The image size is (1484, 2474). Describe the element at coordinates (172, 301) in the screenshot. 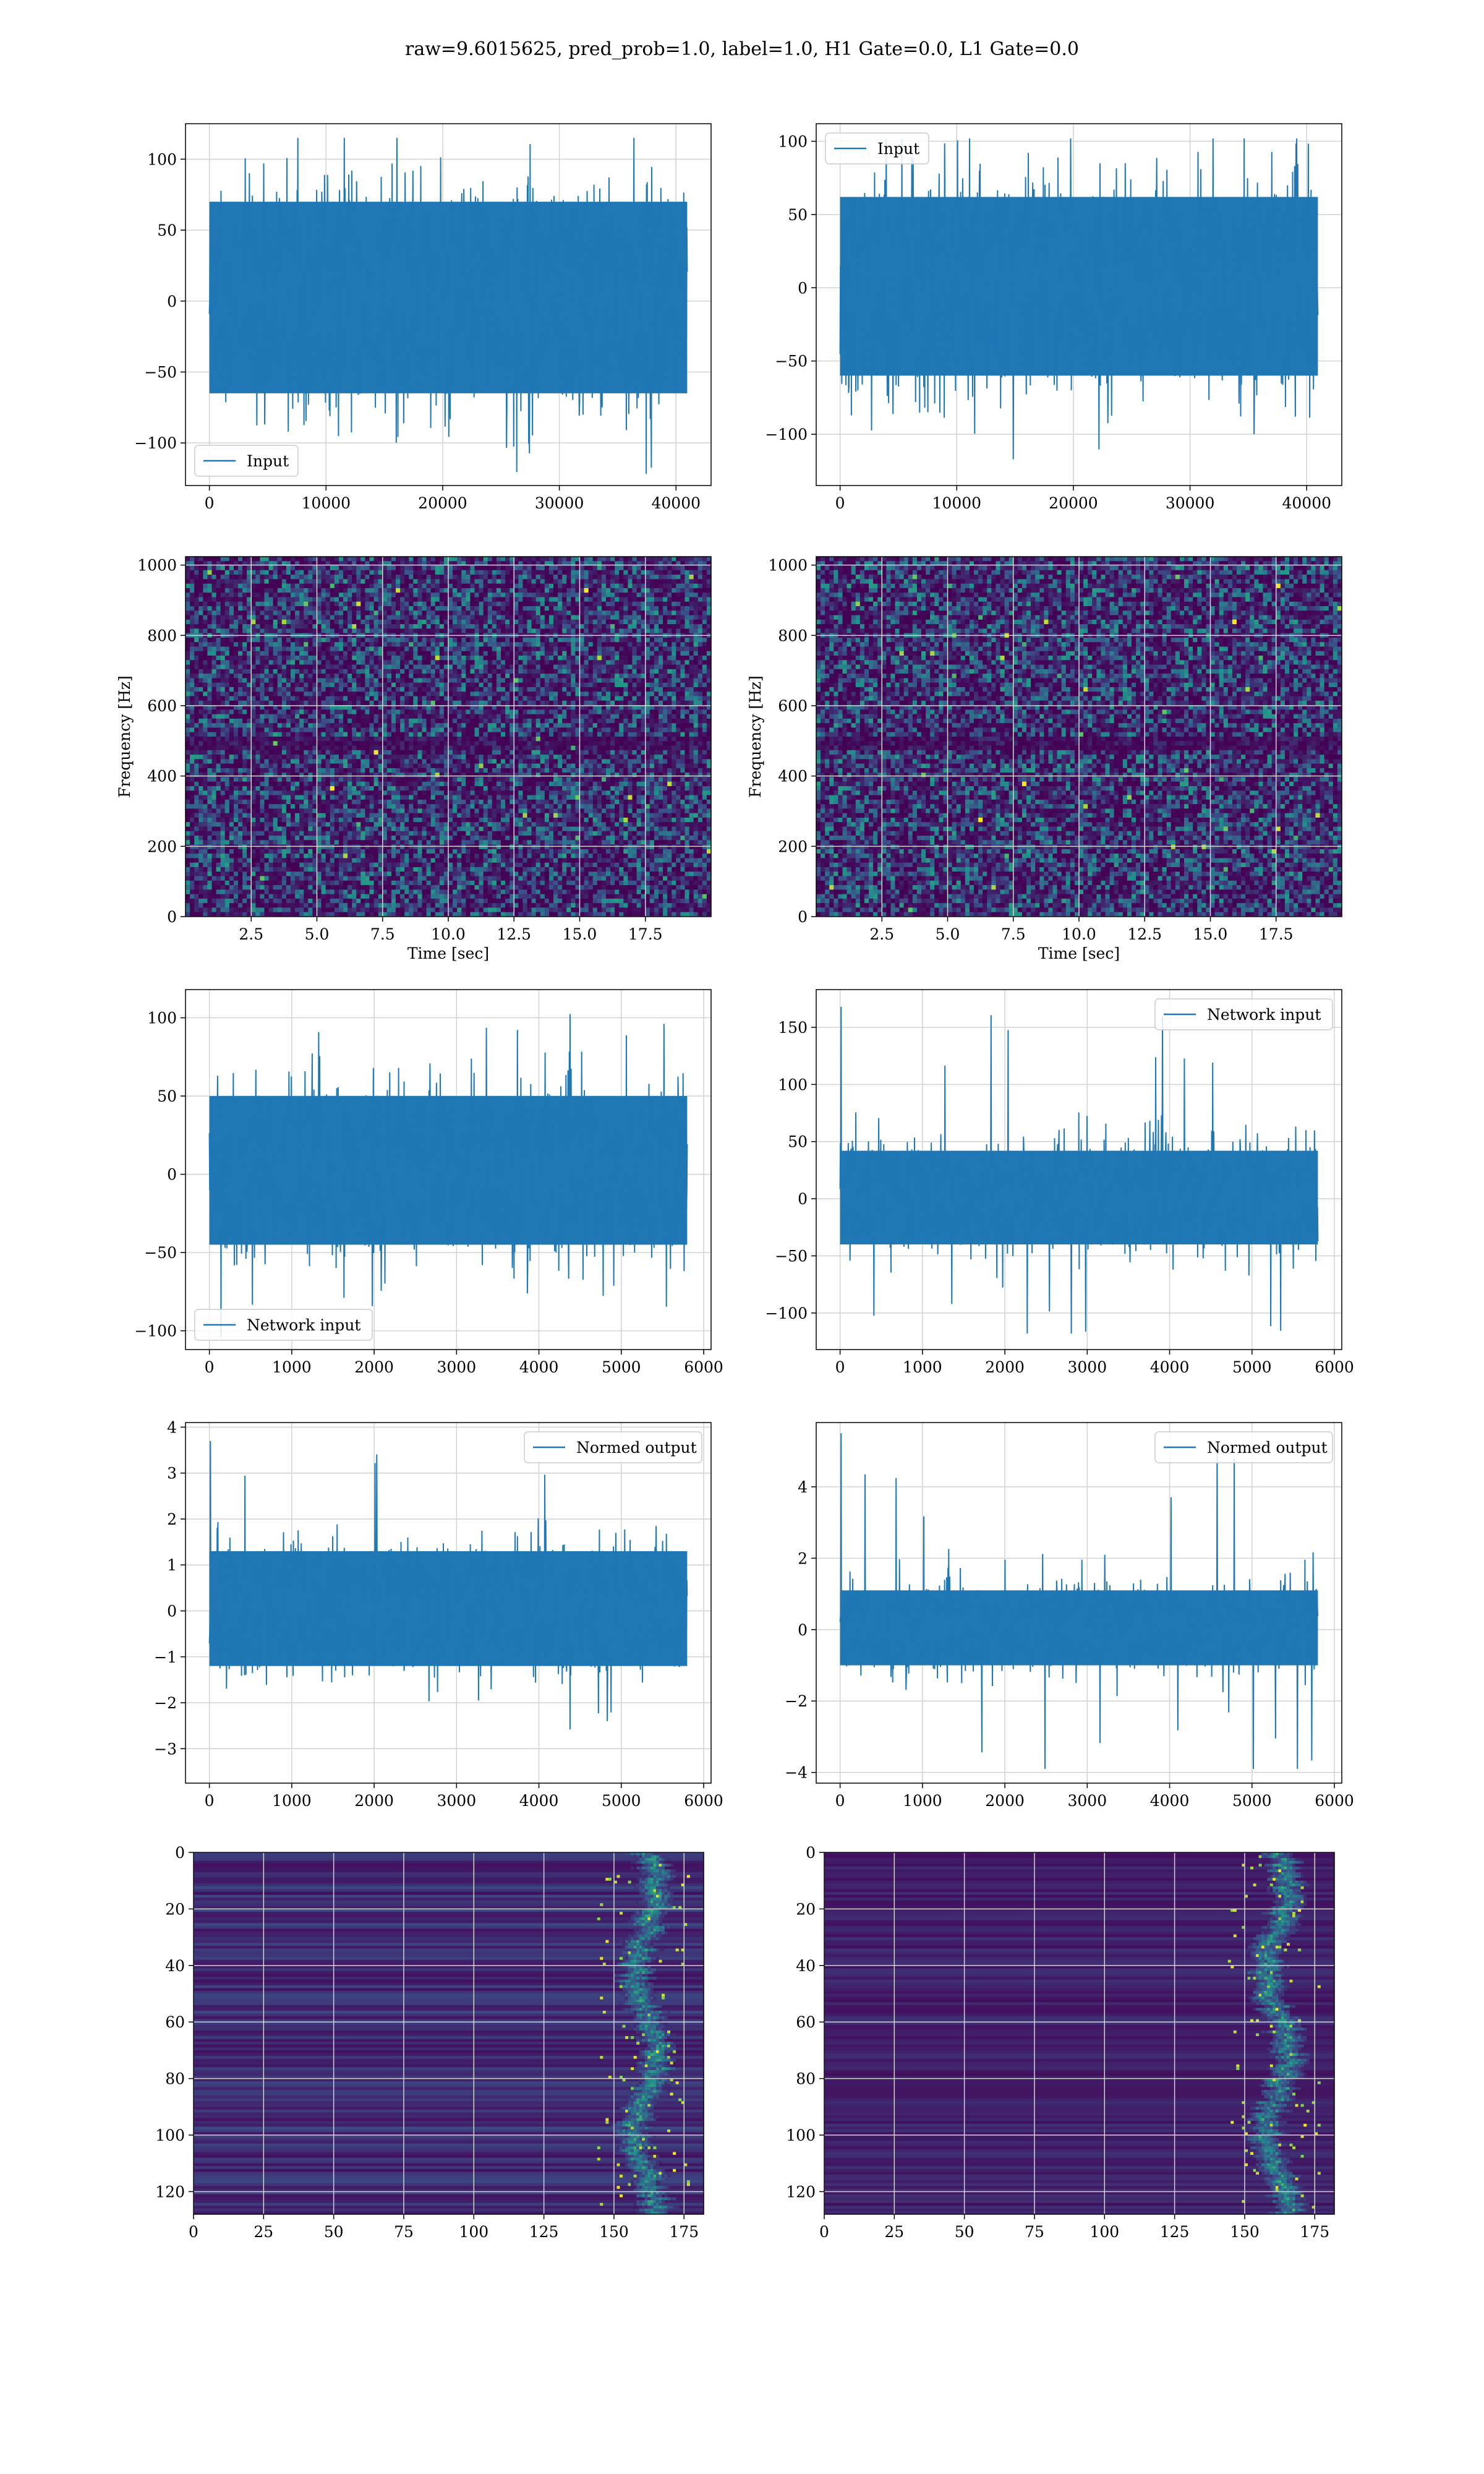

I see `y-tick-label: 0` at that location.